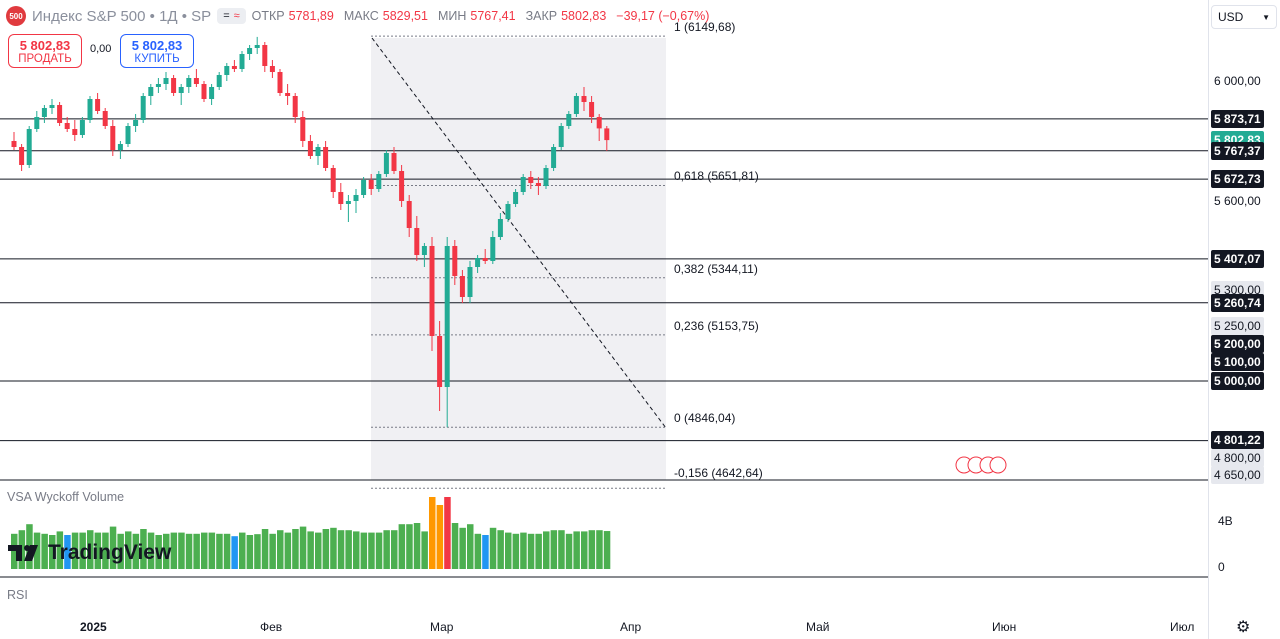 The height and width of the screenshot is (639, 1280). I want to click on symbol-title: Индекс S&P 500 • 1Д • SP, so click(122, 16).